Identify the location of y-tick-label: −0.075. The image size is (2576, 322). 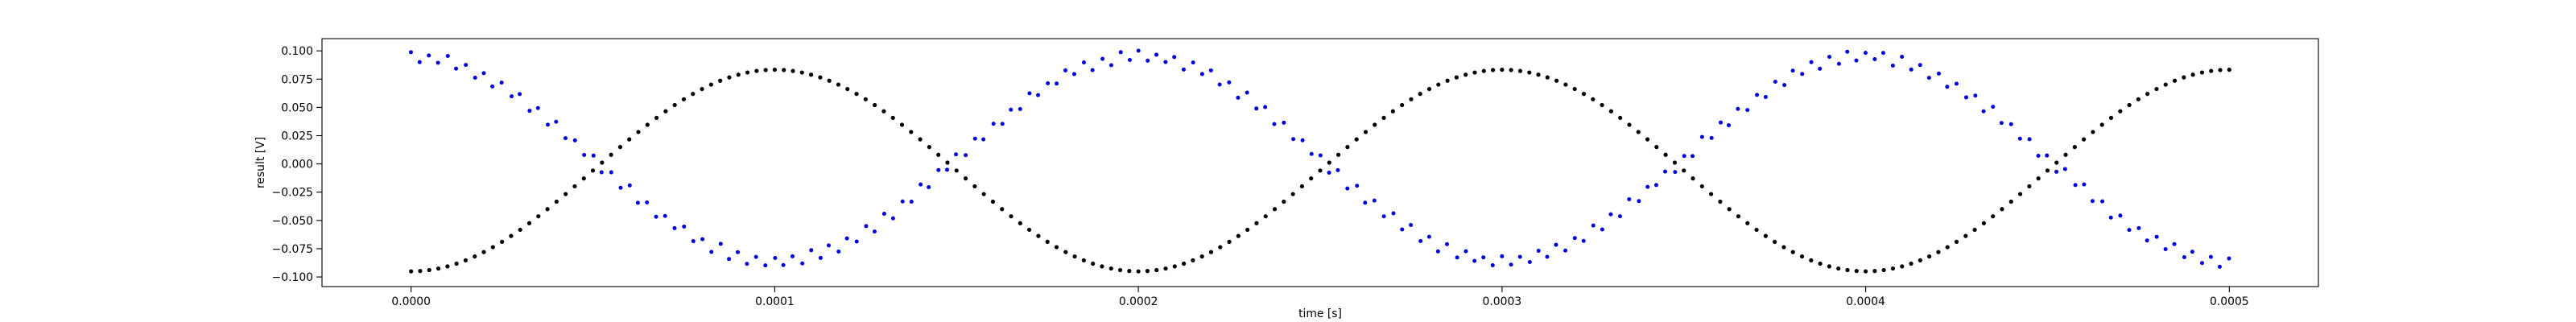
(292, 249).